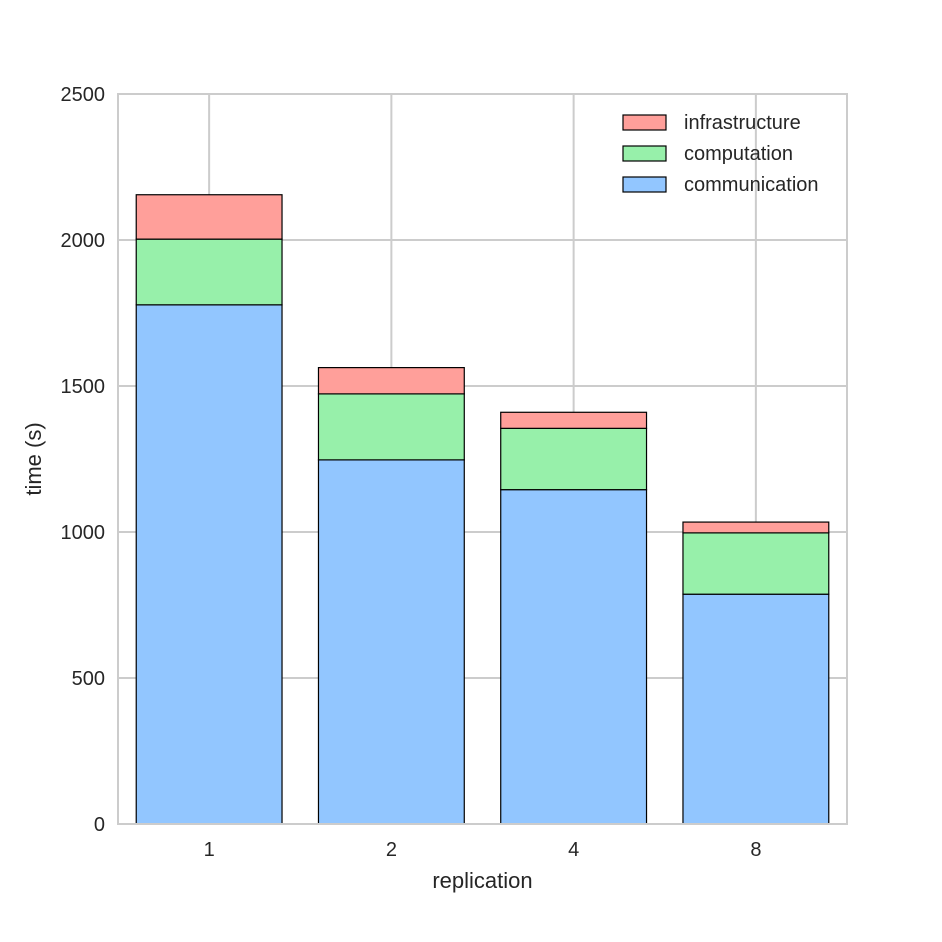 Image resolution: width=942 pixels, height=942 pixels. What do you see at coordinates (83, 533) in the screenshot?
I see `y-tick-label: 1000` at bounding box center [83, 533].